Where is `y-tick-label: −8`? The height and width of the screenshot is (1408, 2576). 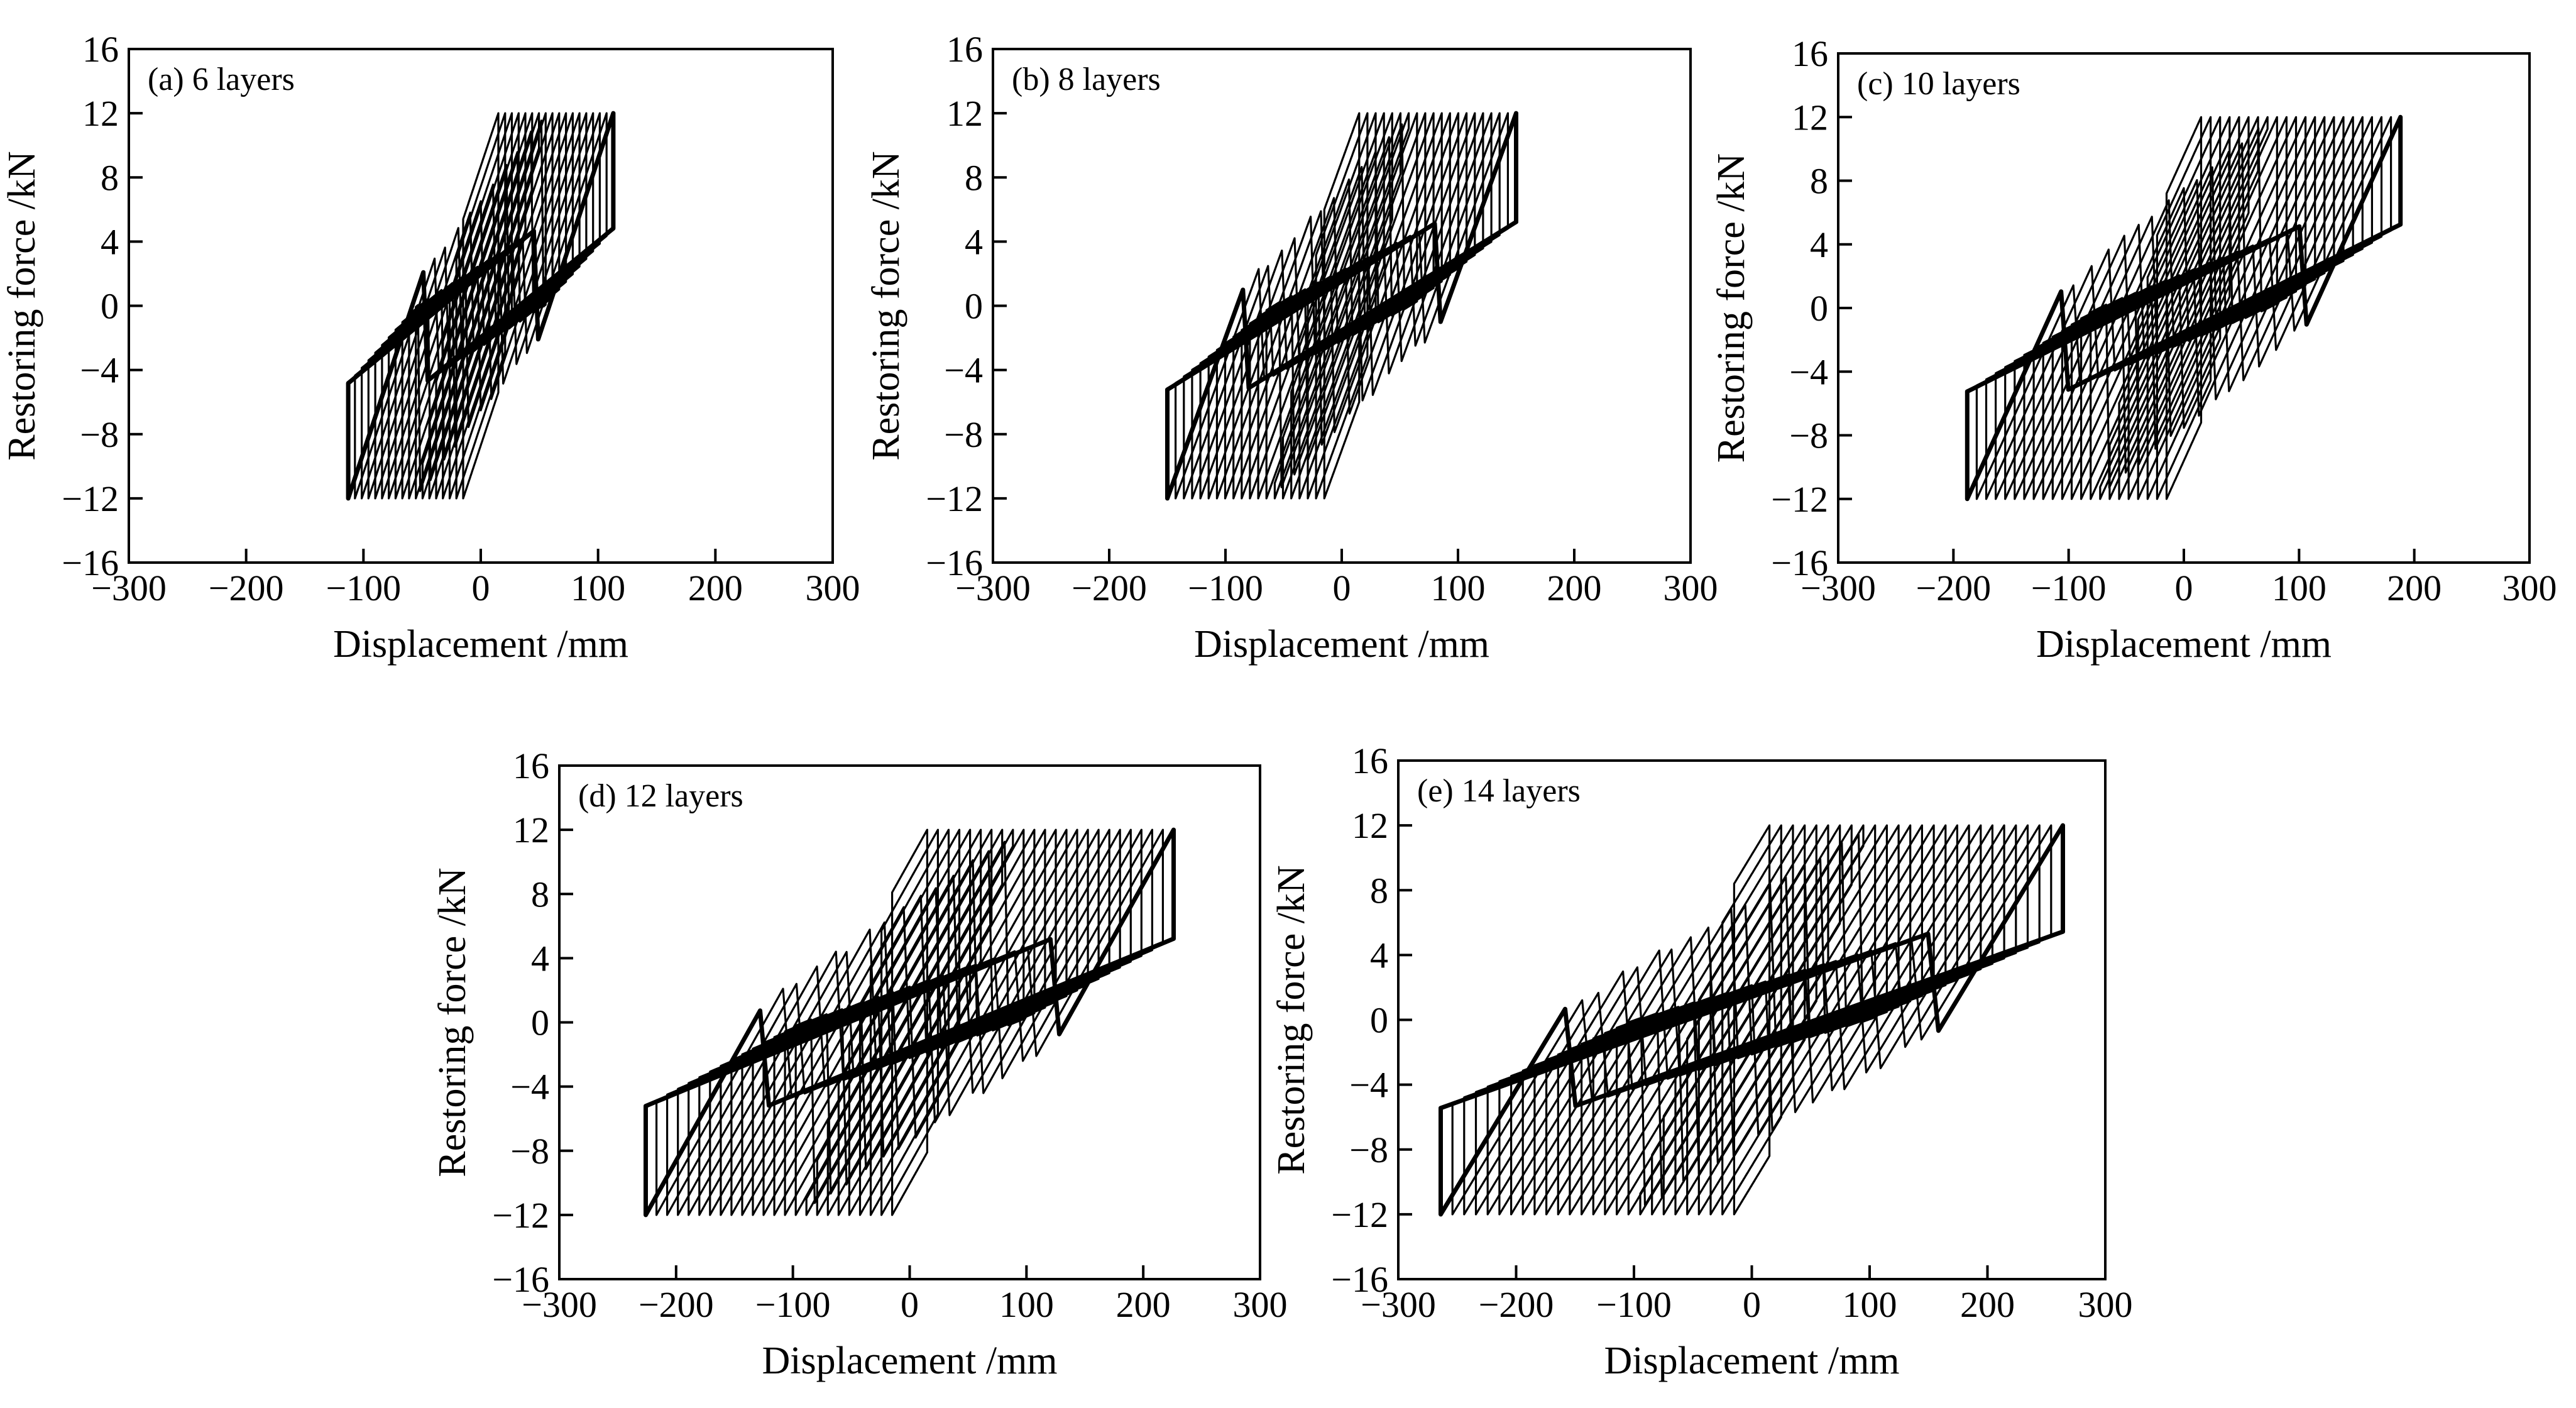
y-tick-label: −8 is located at coordinates (529, 1151).